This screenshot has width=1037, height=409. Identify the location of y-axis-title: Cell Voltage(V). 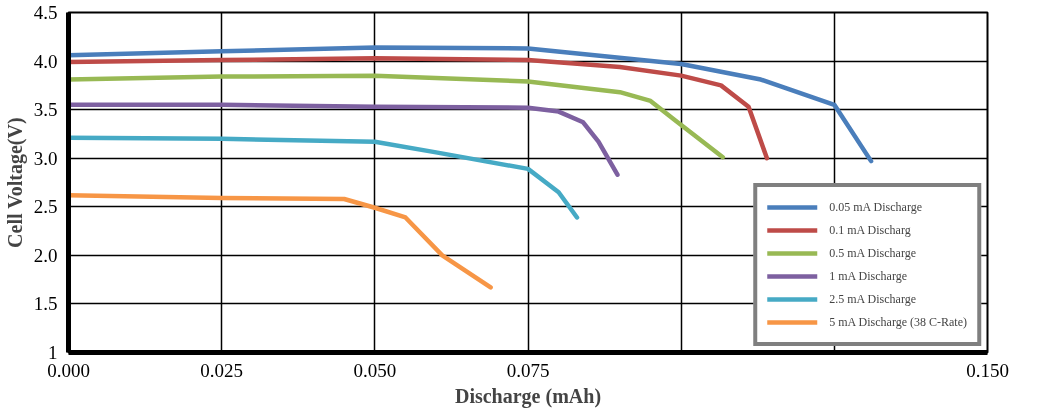
(15, 182).